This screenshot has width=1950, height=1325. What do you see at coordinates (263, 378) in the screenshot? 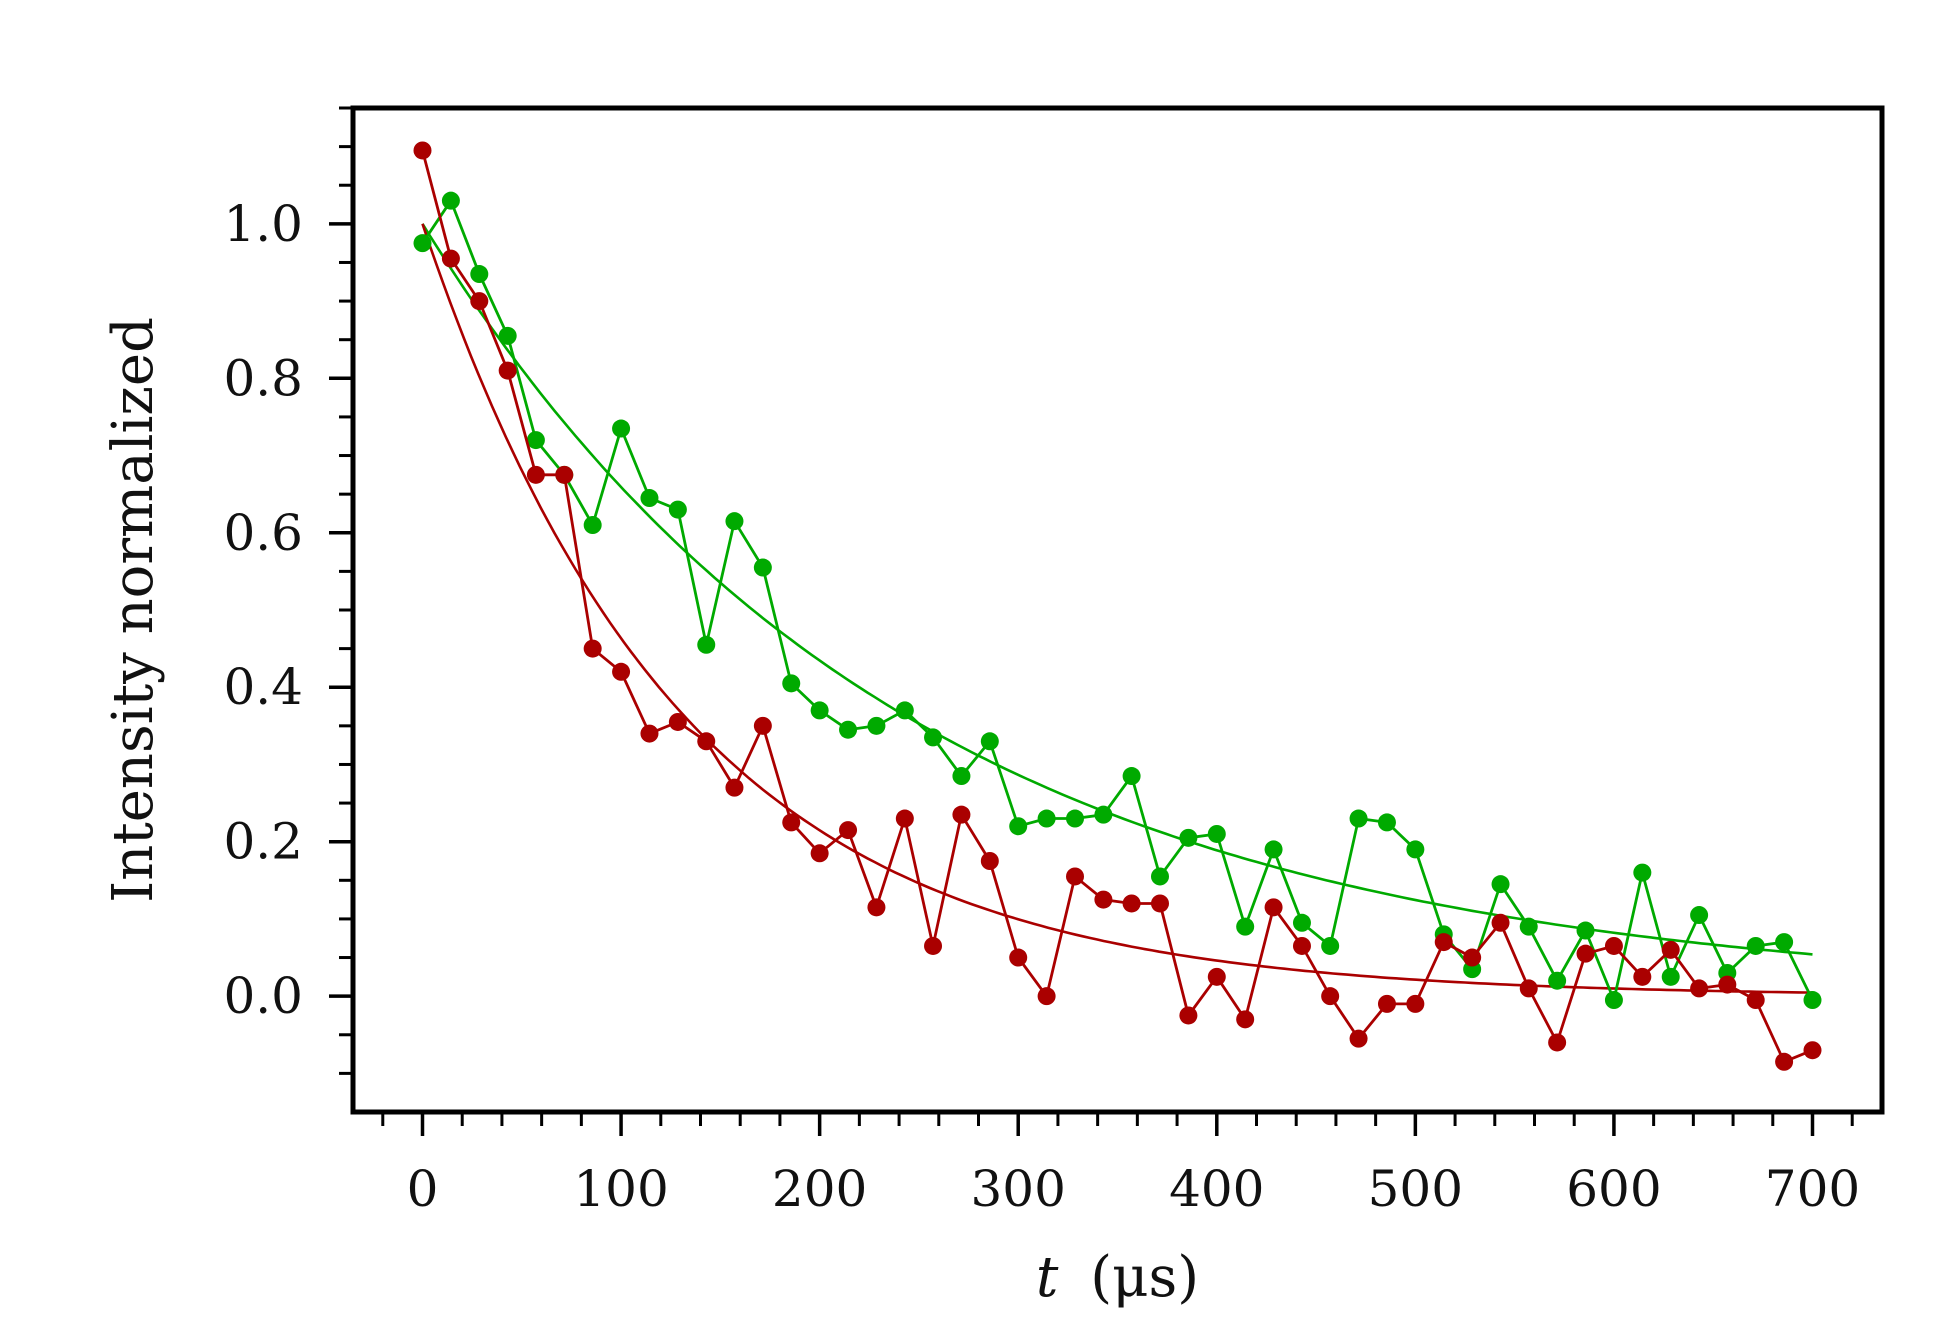
I see `y-tick-label: 0.8` at bounding box center [263, 378].